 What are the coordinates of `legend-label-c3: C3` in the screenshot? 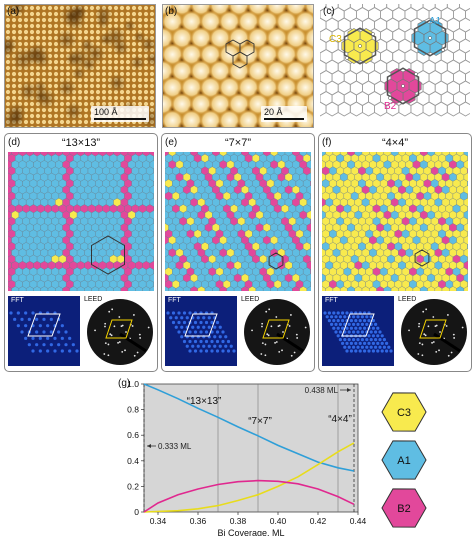 It's located at (404, 413).